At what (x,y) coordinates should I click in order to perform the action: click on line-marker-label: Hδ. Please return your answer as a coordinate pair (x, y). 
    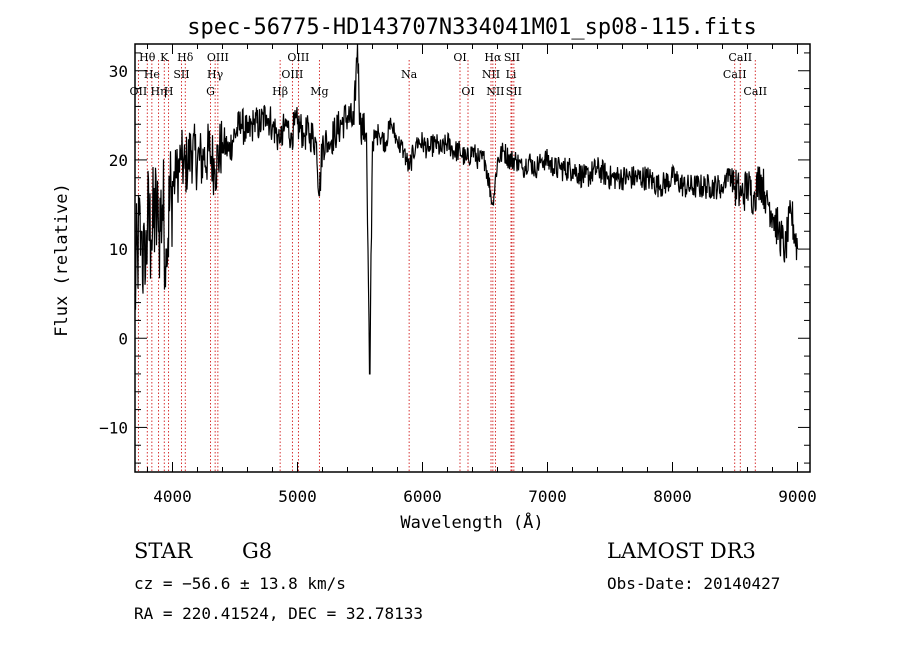
    Looking at the image, I should click on (185, 57).